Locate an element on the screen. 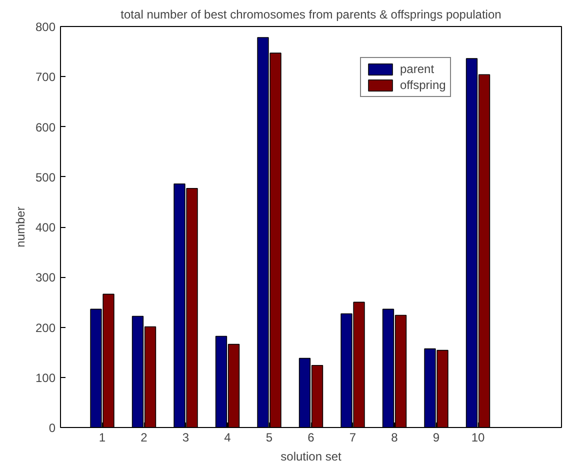  y-tick-label: 0 is located at coordinates (52, 428).